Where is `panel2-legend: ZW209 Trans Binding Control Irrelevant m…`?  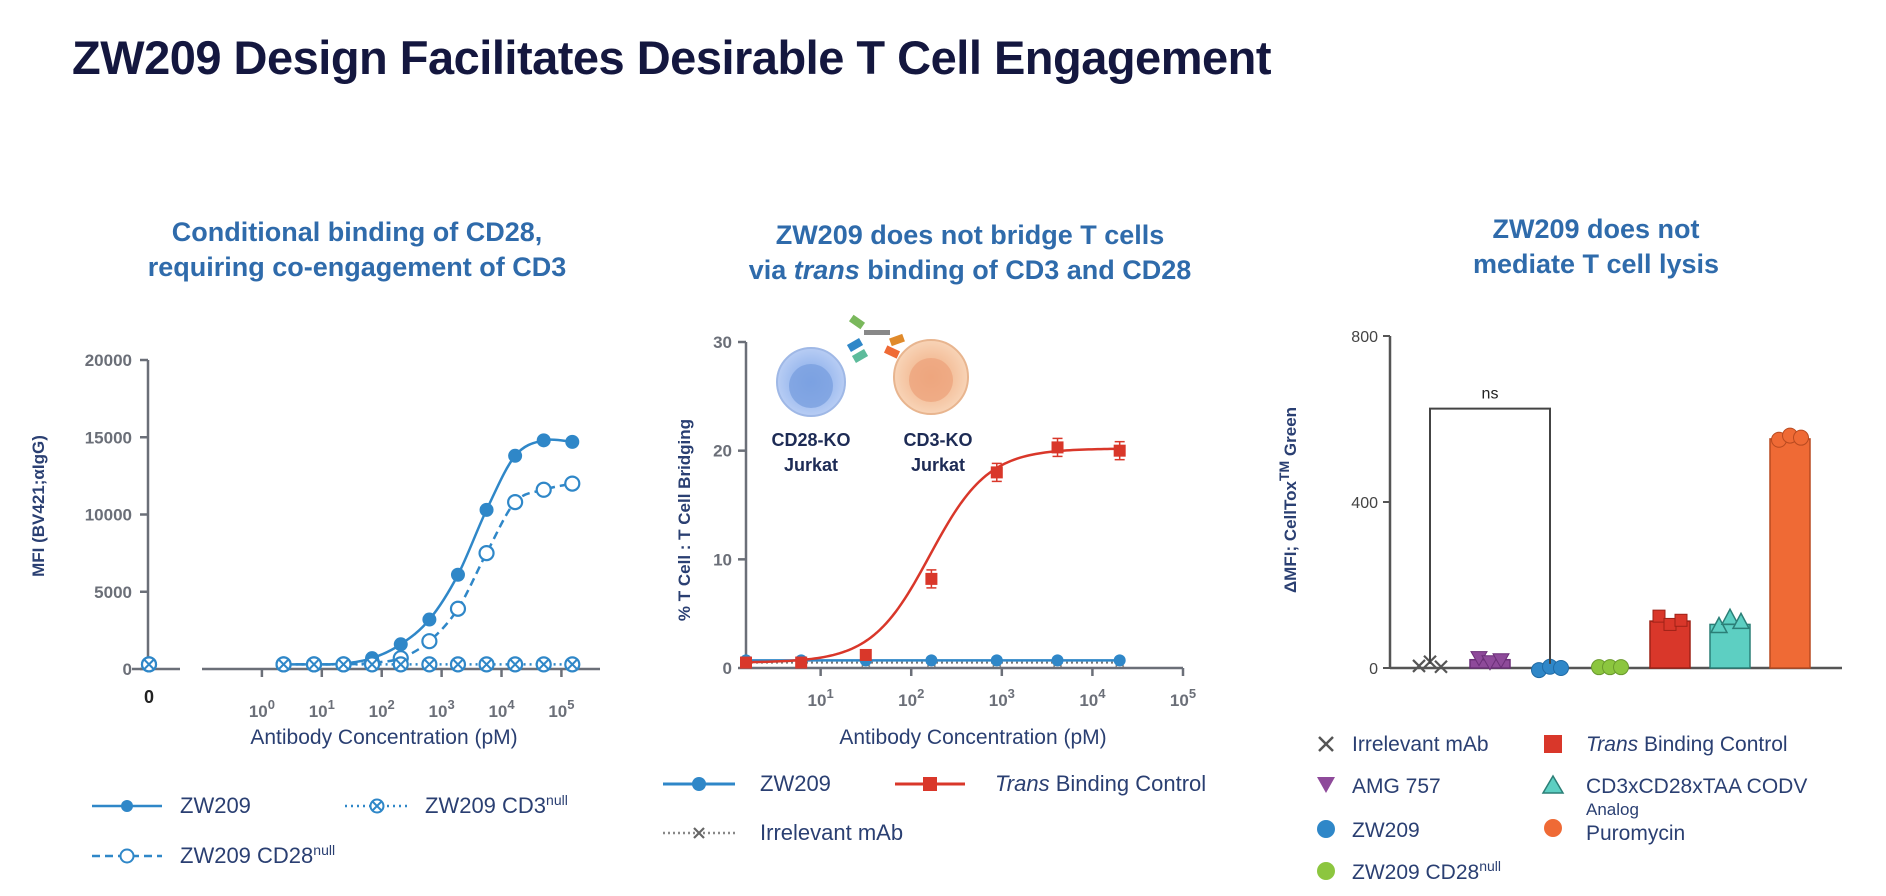 panel2-legend: ZW209 Trans Binding Control Irrelevant m… is located at coordinates (934, 808).